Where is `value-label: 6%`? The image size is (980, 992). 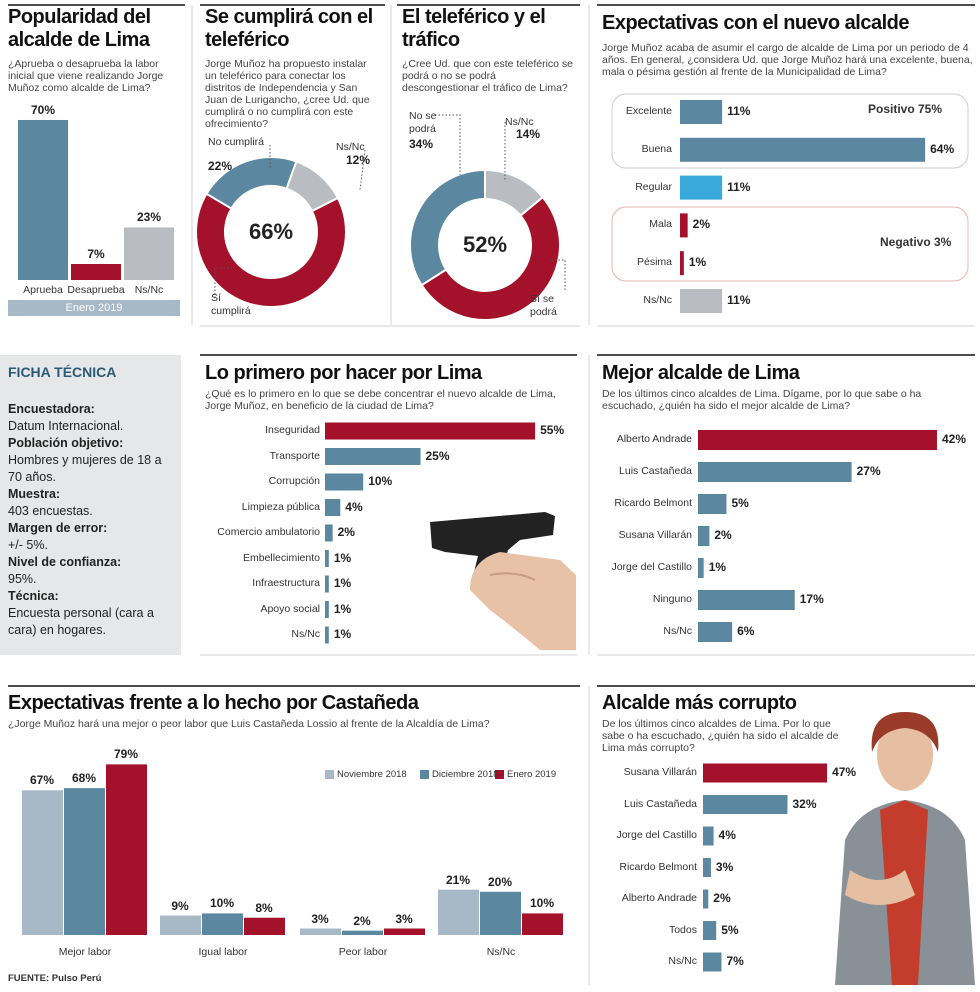
value-label: 6% is located at coordinates (746, 631).